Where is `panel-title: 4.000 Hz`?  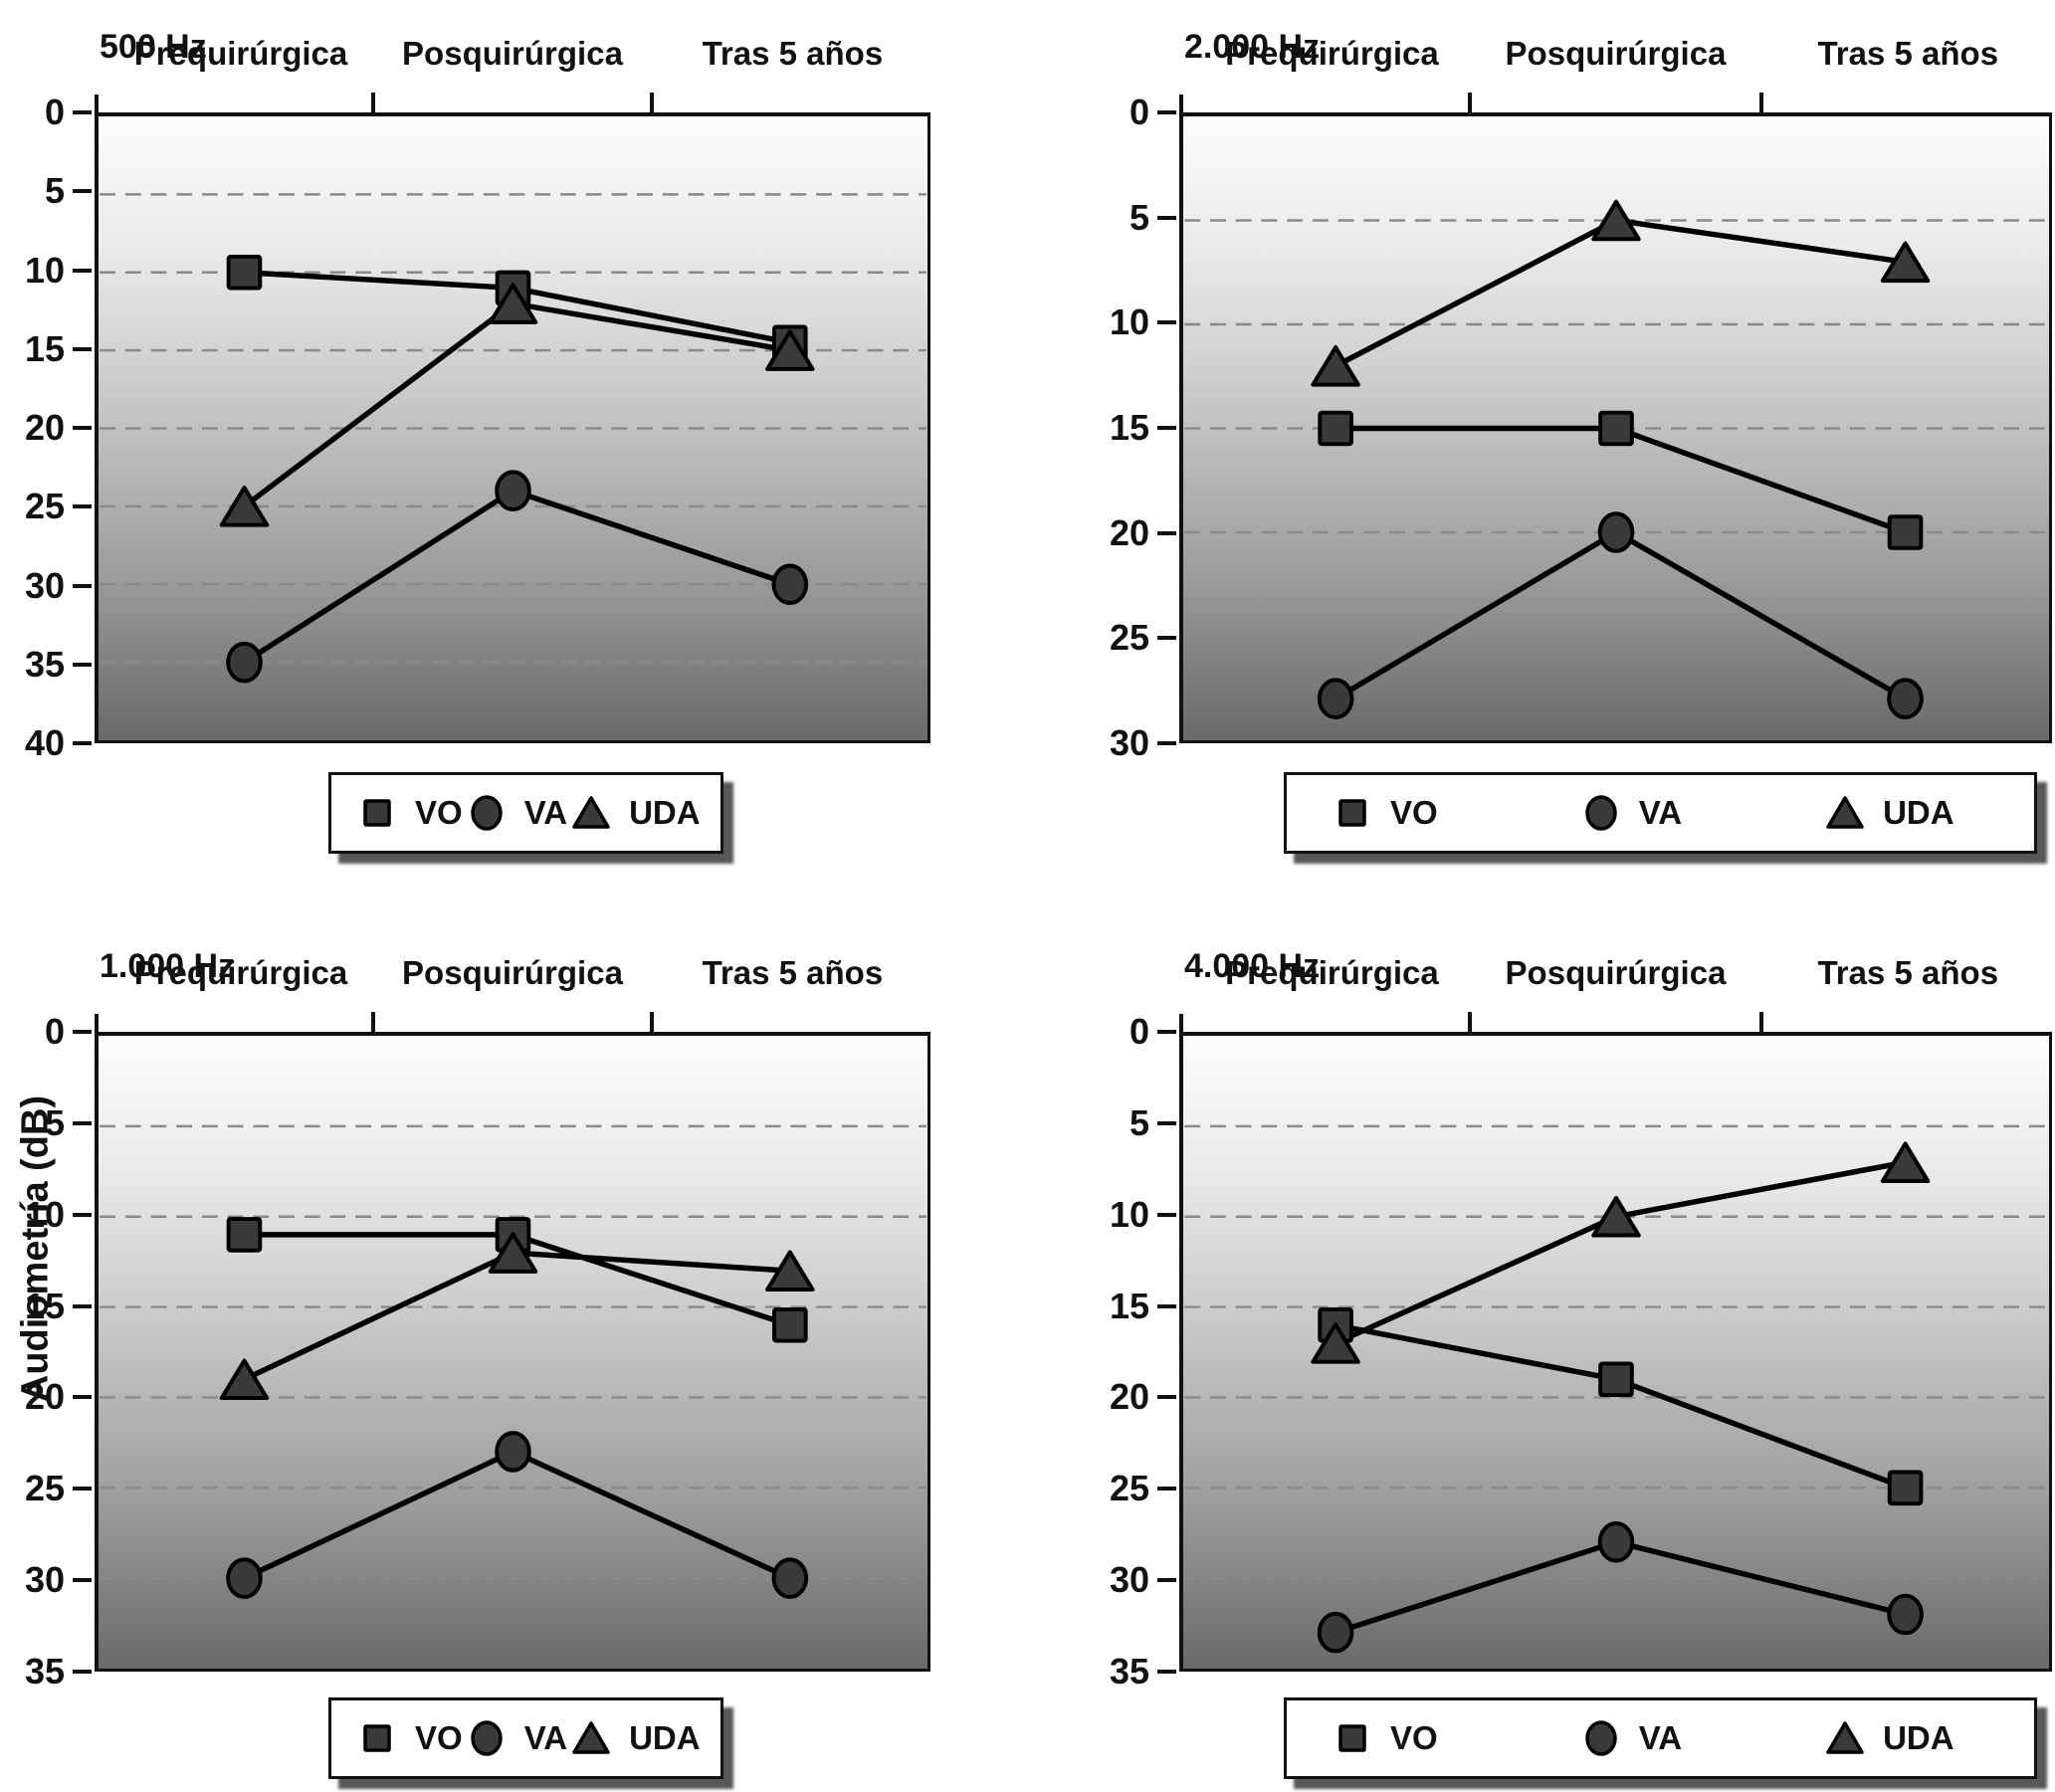
panel-title: 4.000 Hz is located at coordinates (1252, 966).